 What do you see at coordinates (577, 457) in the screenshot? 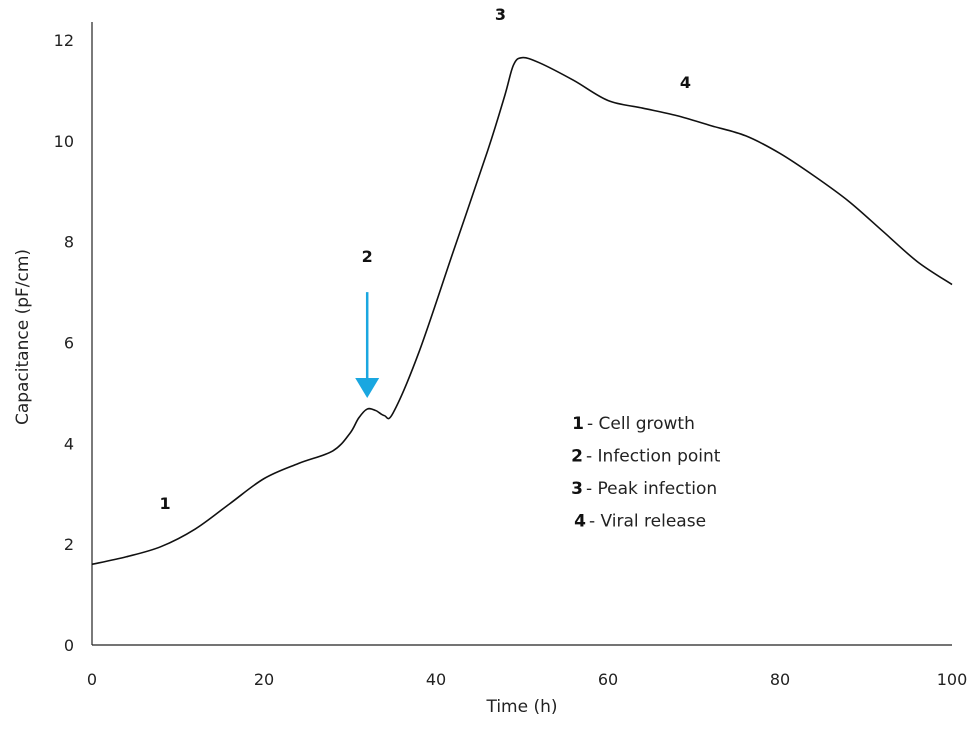
I see `legend-item-number: 2` at bounding box center [577, 457].